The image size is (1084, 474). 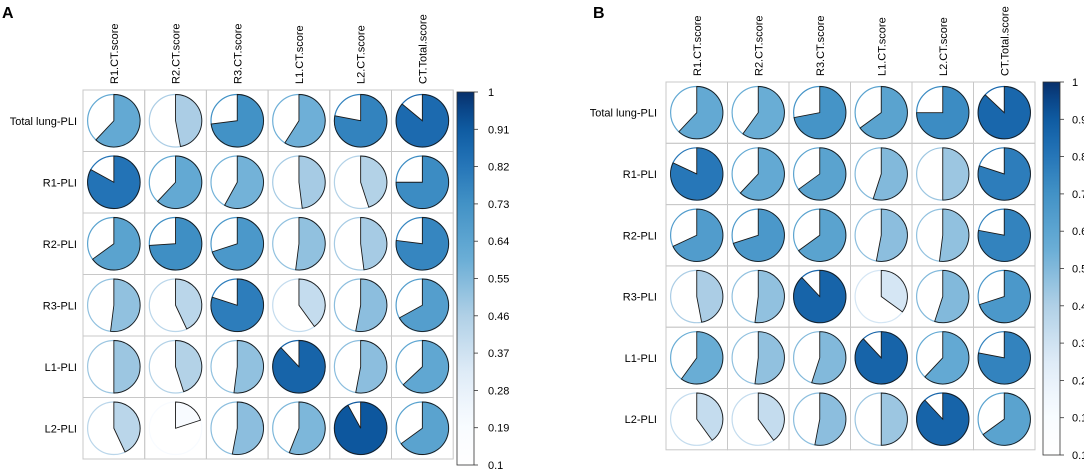 What do you see at coordinates (944, 46) in the screenshot?
I see `column-label: L2.CT.score` at bounding box center [944, 46].